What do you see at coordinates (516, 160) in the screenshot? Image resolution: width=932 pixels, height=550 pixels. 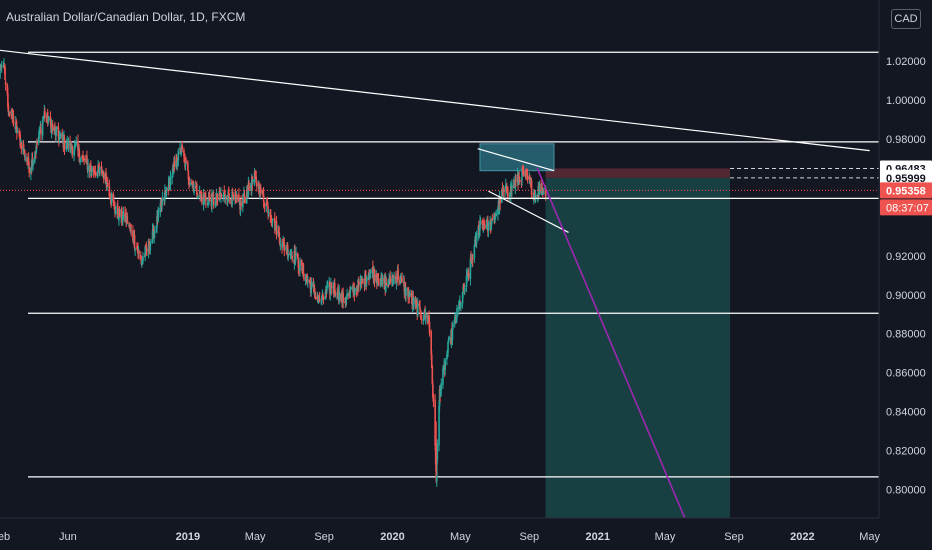 I see `trend-line` at bounding box center [516, 160].